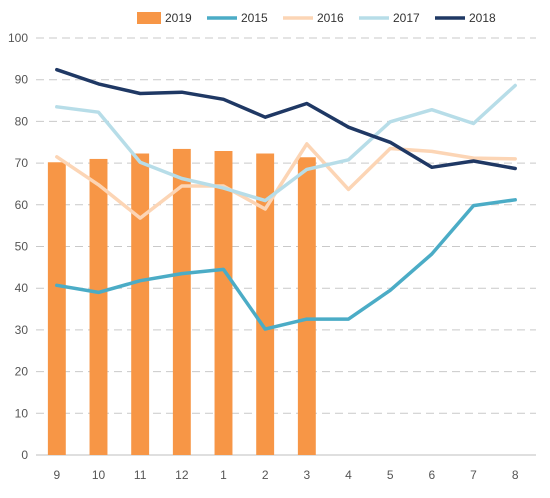 Image resolution: width=550 pixels, height=498 pixels. Describe the element at coordinates (22, 372) in the screenshot. I see `y-tick-label: 20` at that location.